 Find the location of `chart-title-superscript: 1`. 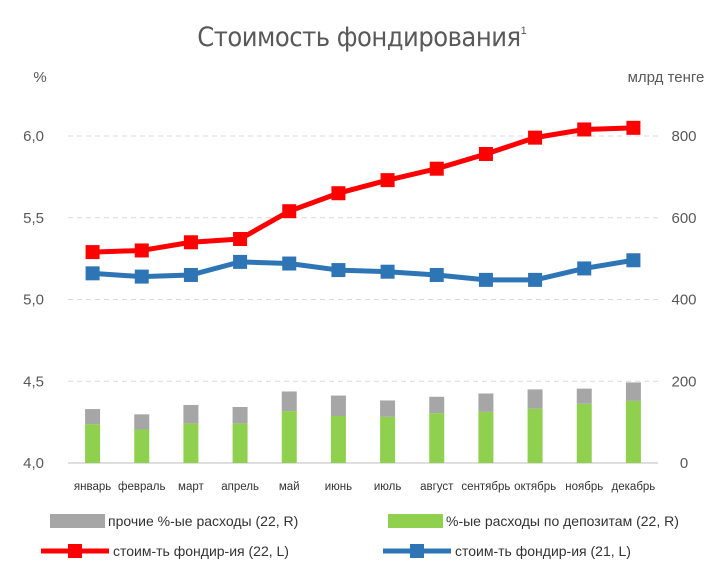

chart-title-superscript: 1 is located at coordinates (524, 31).